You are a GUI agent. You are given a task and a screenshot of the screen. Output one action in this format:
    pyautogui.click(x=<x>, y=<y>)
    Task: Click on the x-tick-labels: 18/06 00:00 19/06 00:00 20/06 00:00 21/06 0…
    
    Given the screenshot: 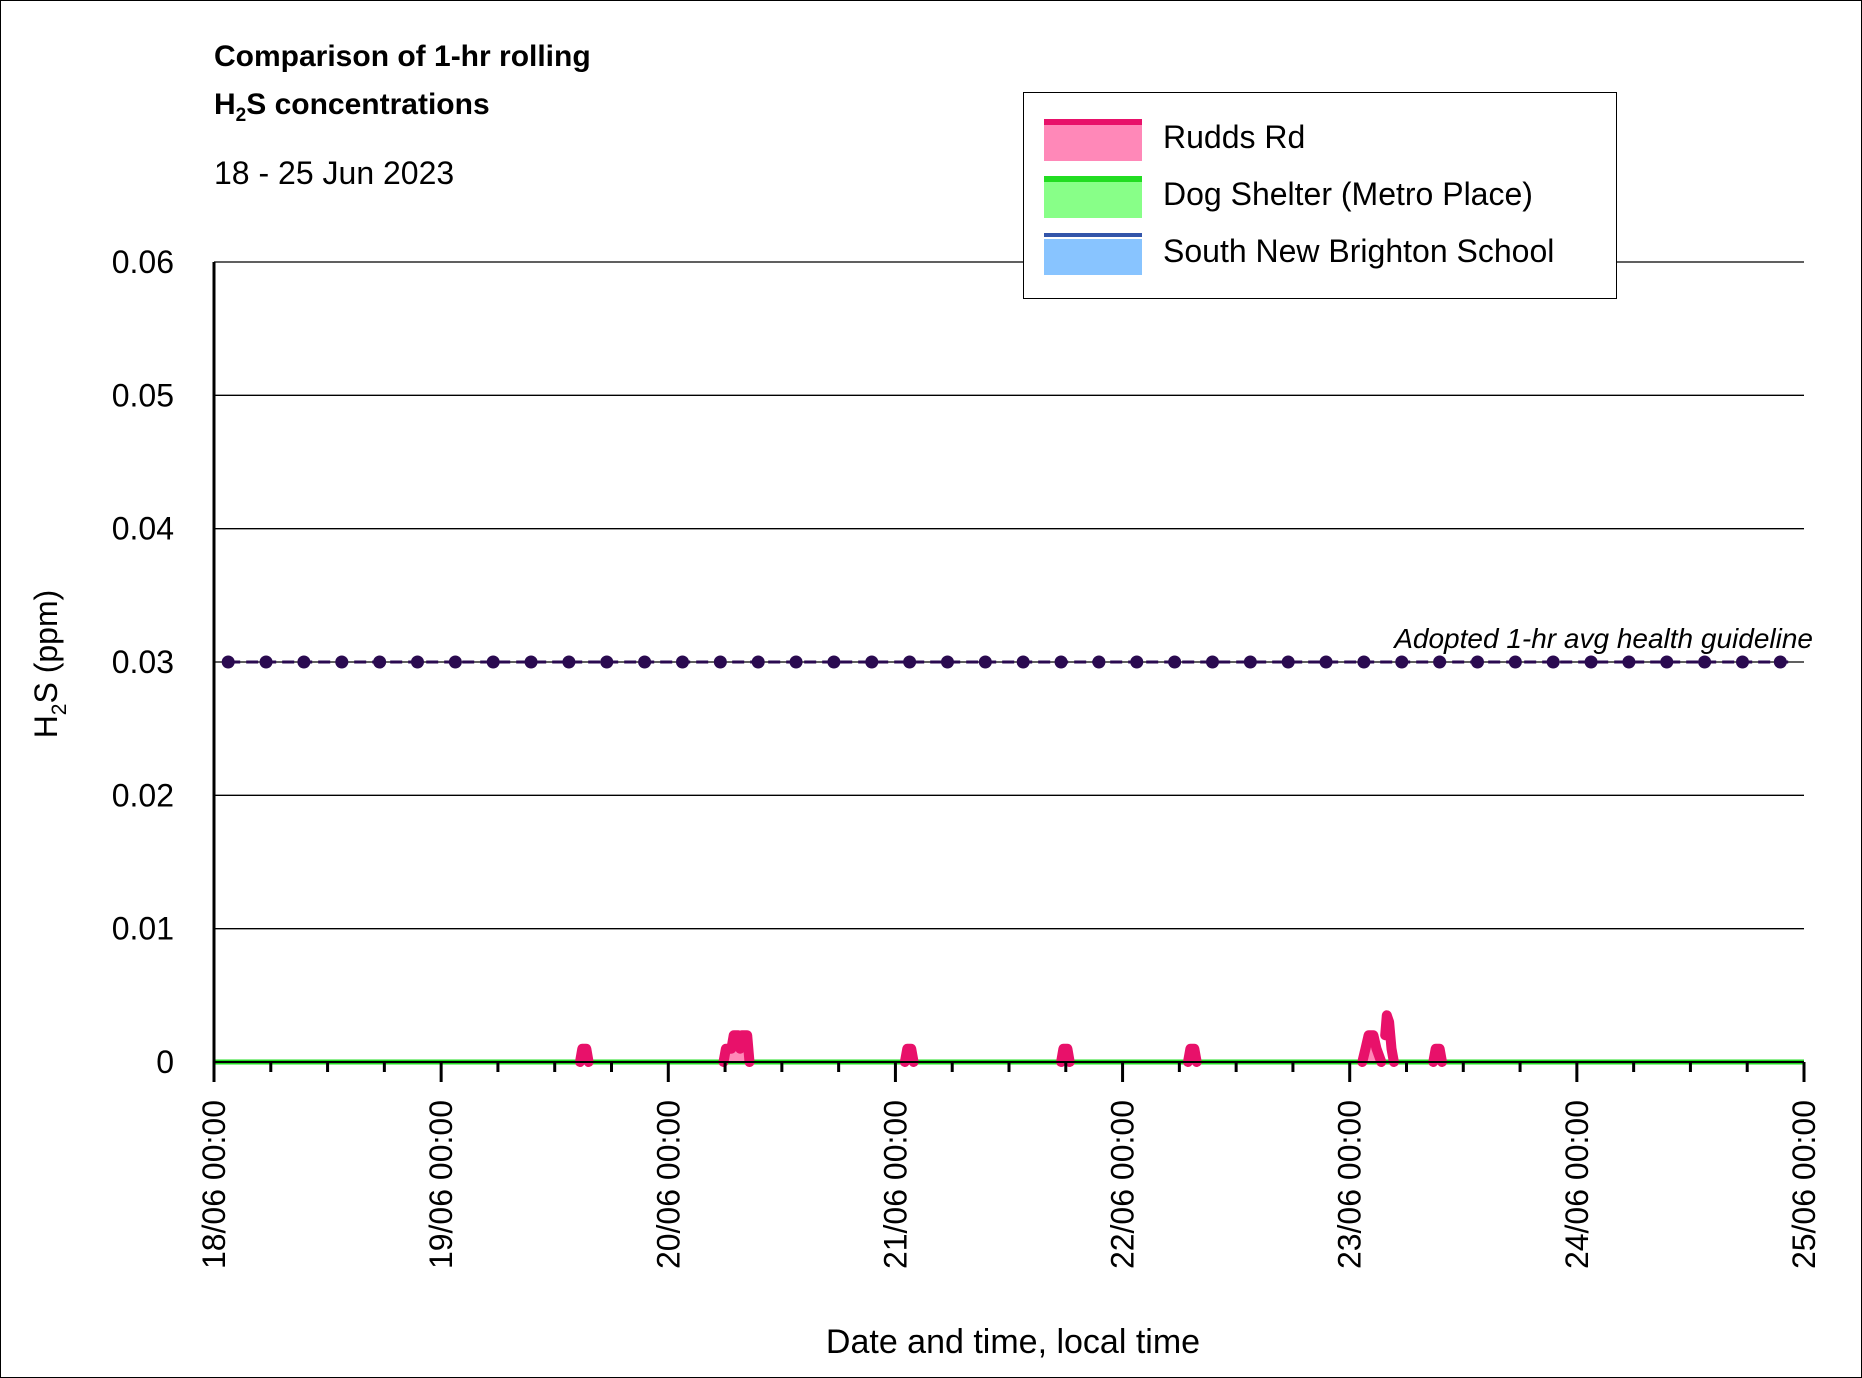 What is the action you would take?
    pyautogui.click(x=1009, y=1184)
    